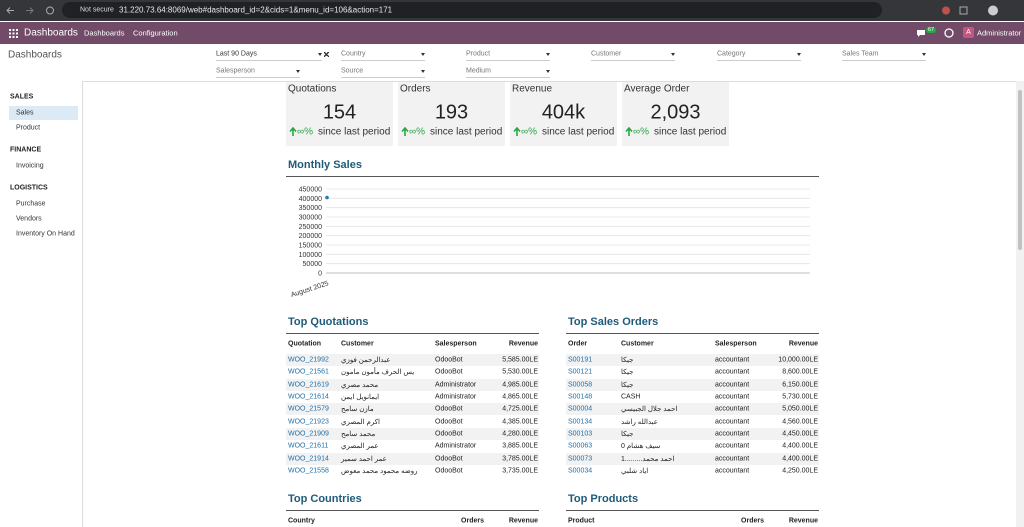 The image size is (1024, 527). Describe the element at coordinates (577, 344) in the screenshot. I see `column-header: Order` at that location.